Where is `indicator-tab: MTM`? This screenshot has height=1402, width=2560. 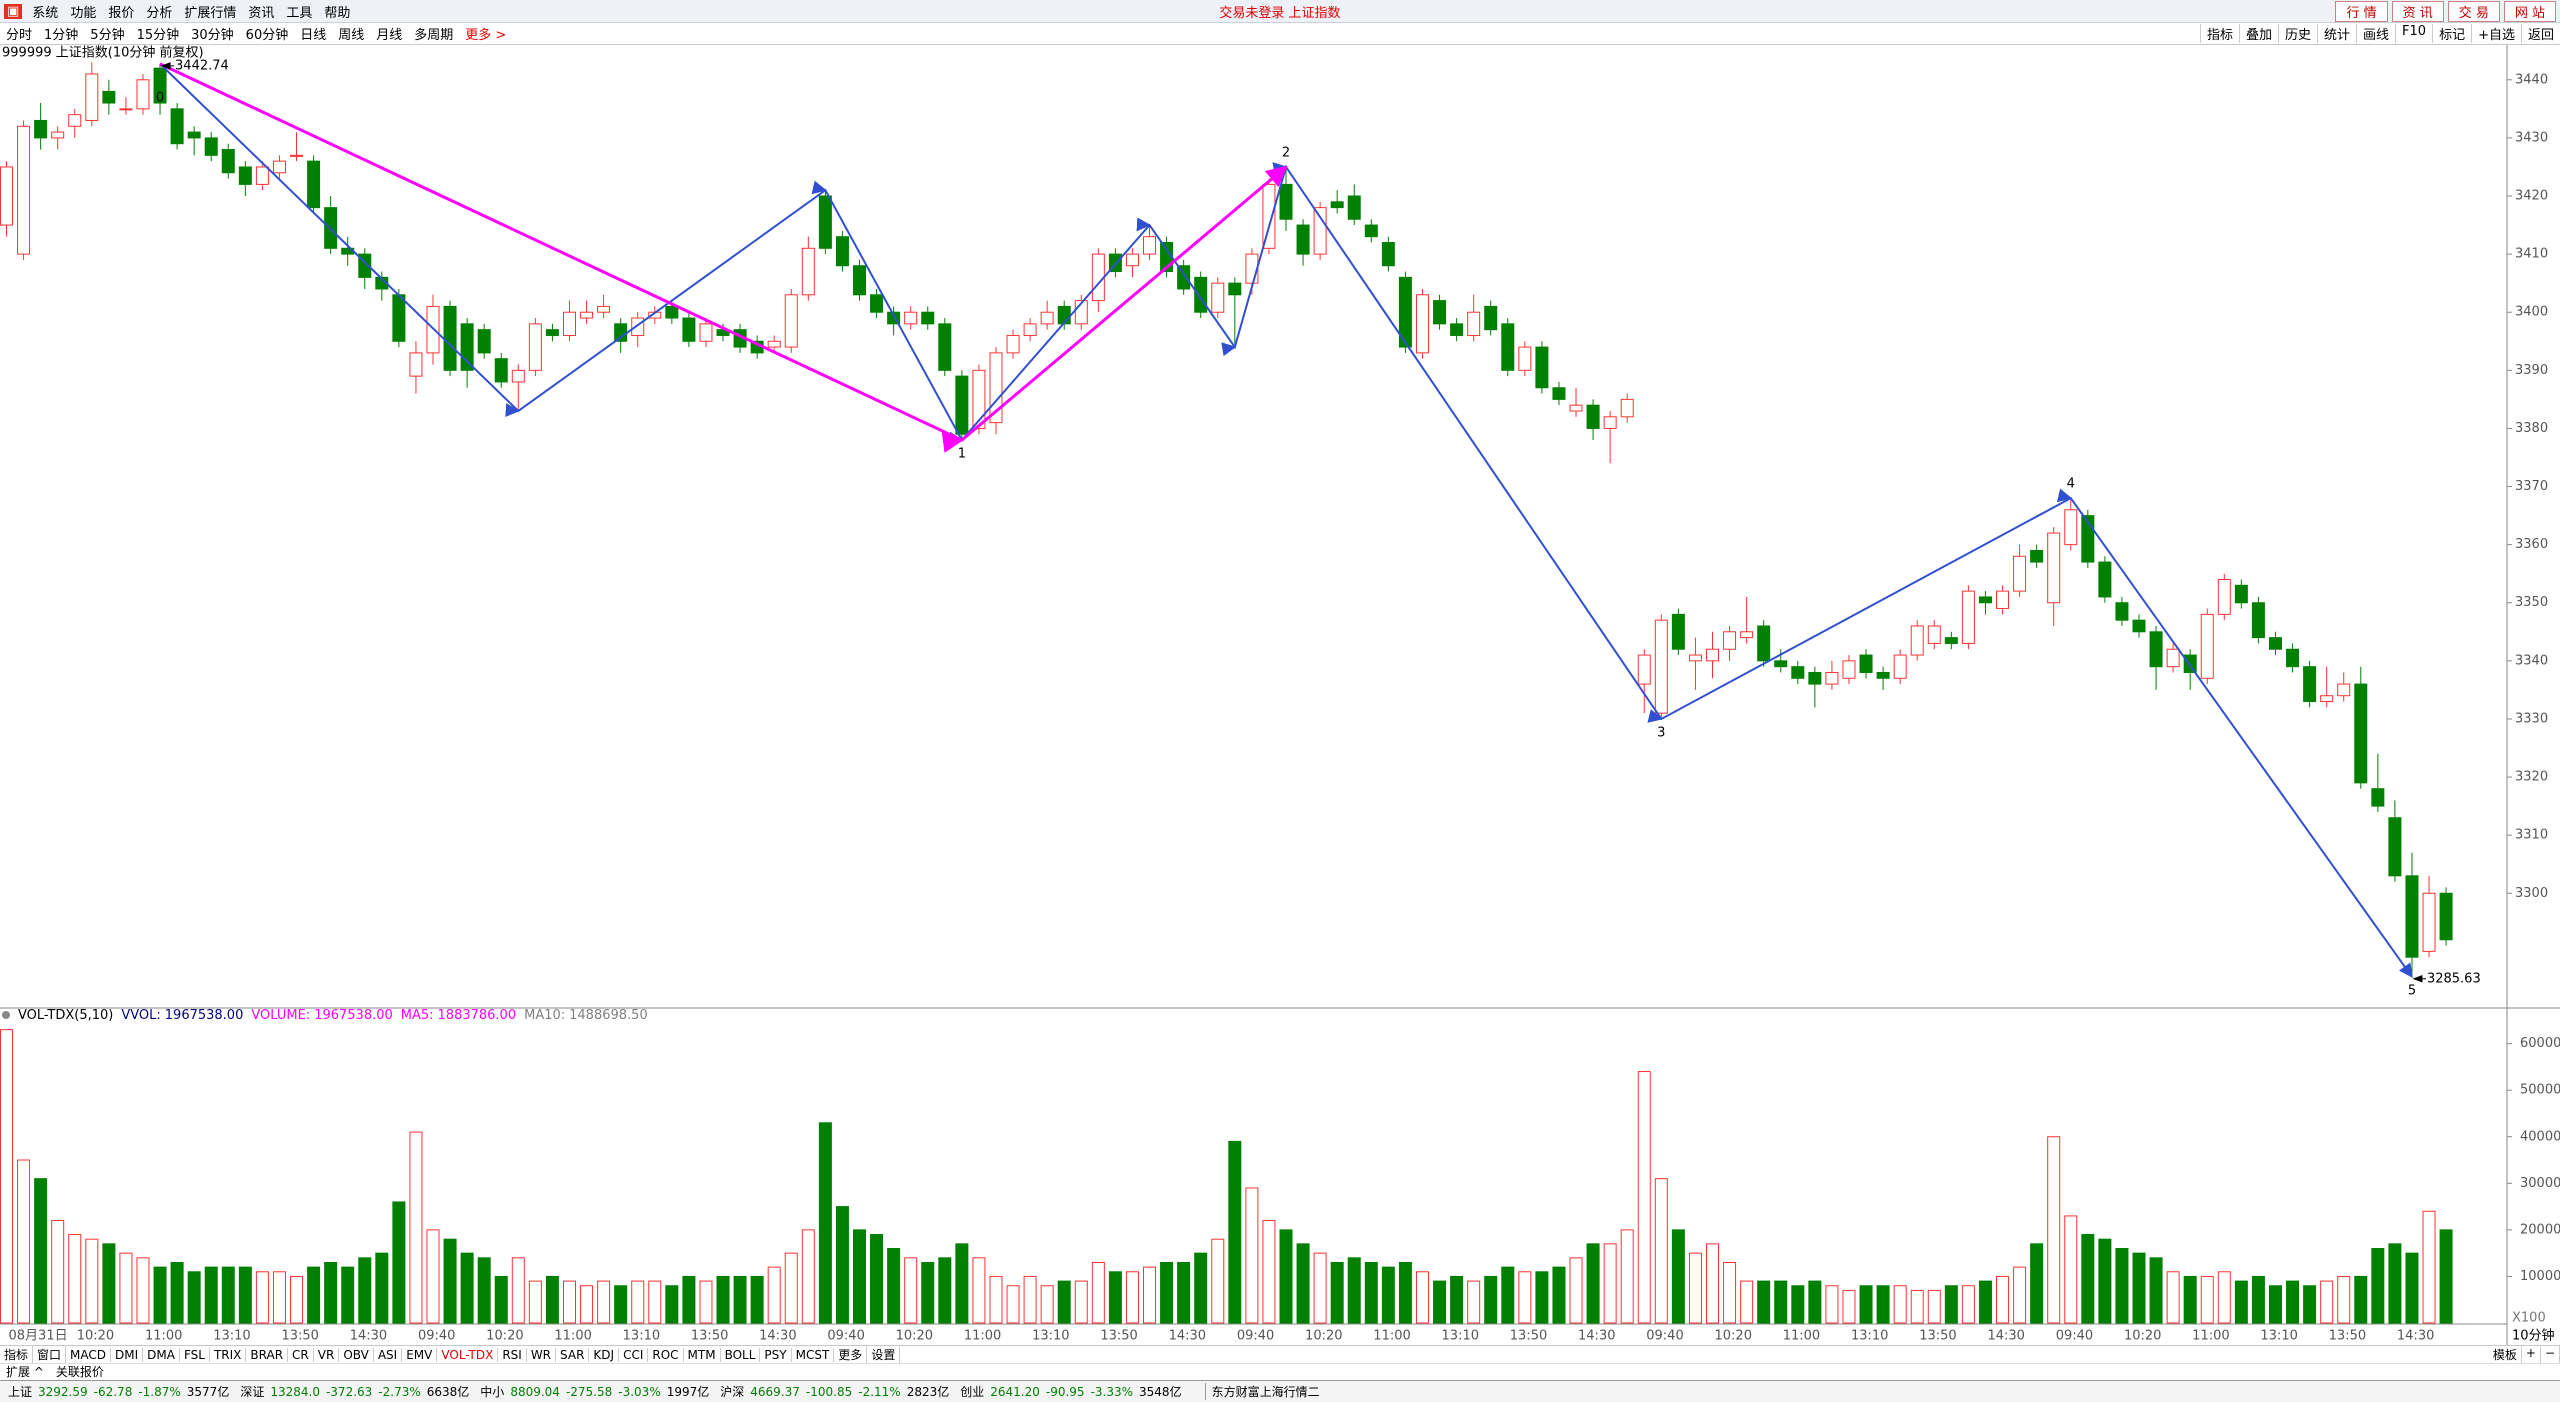 indicator-tab: MTM is located at coordinates (702, 1354).